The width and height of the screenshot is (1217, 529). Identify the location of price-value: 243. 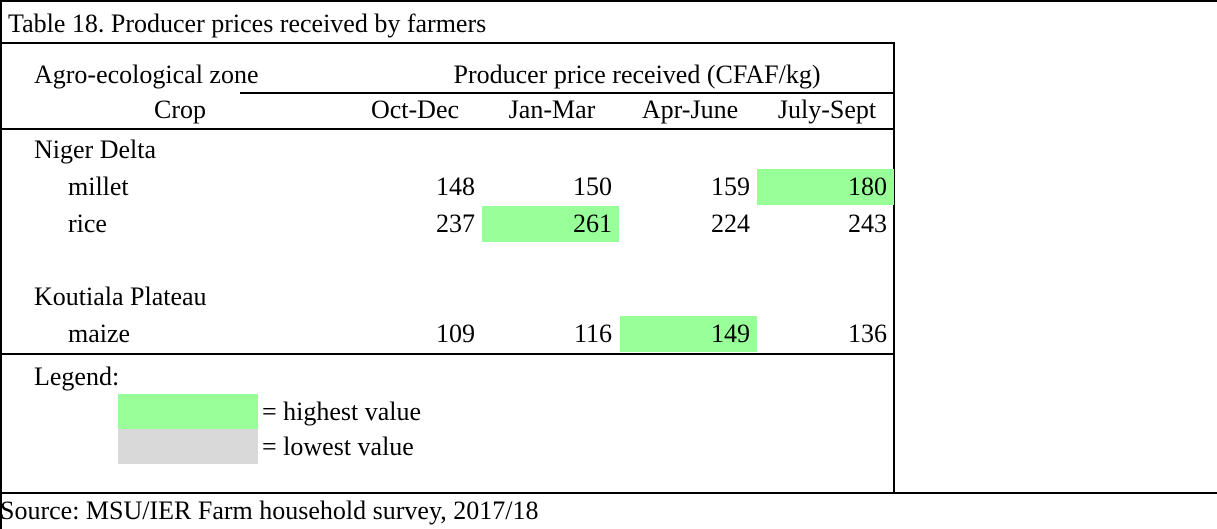
(867, 223).